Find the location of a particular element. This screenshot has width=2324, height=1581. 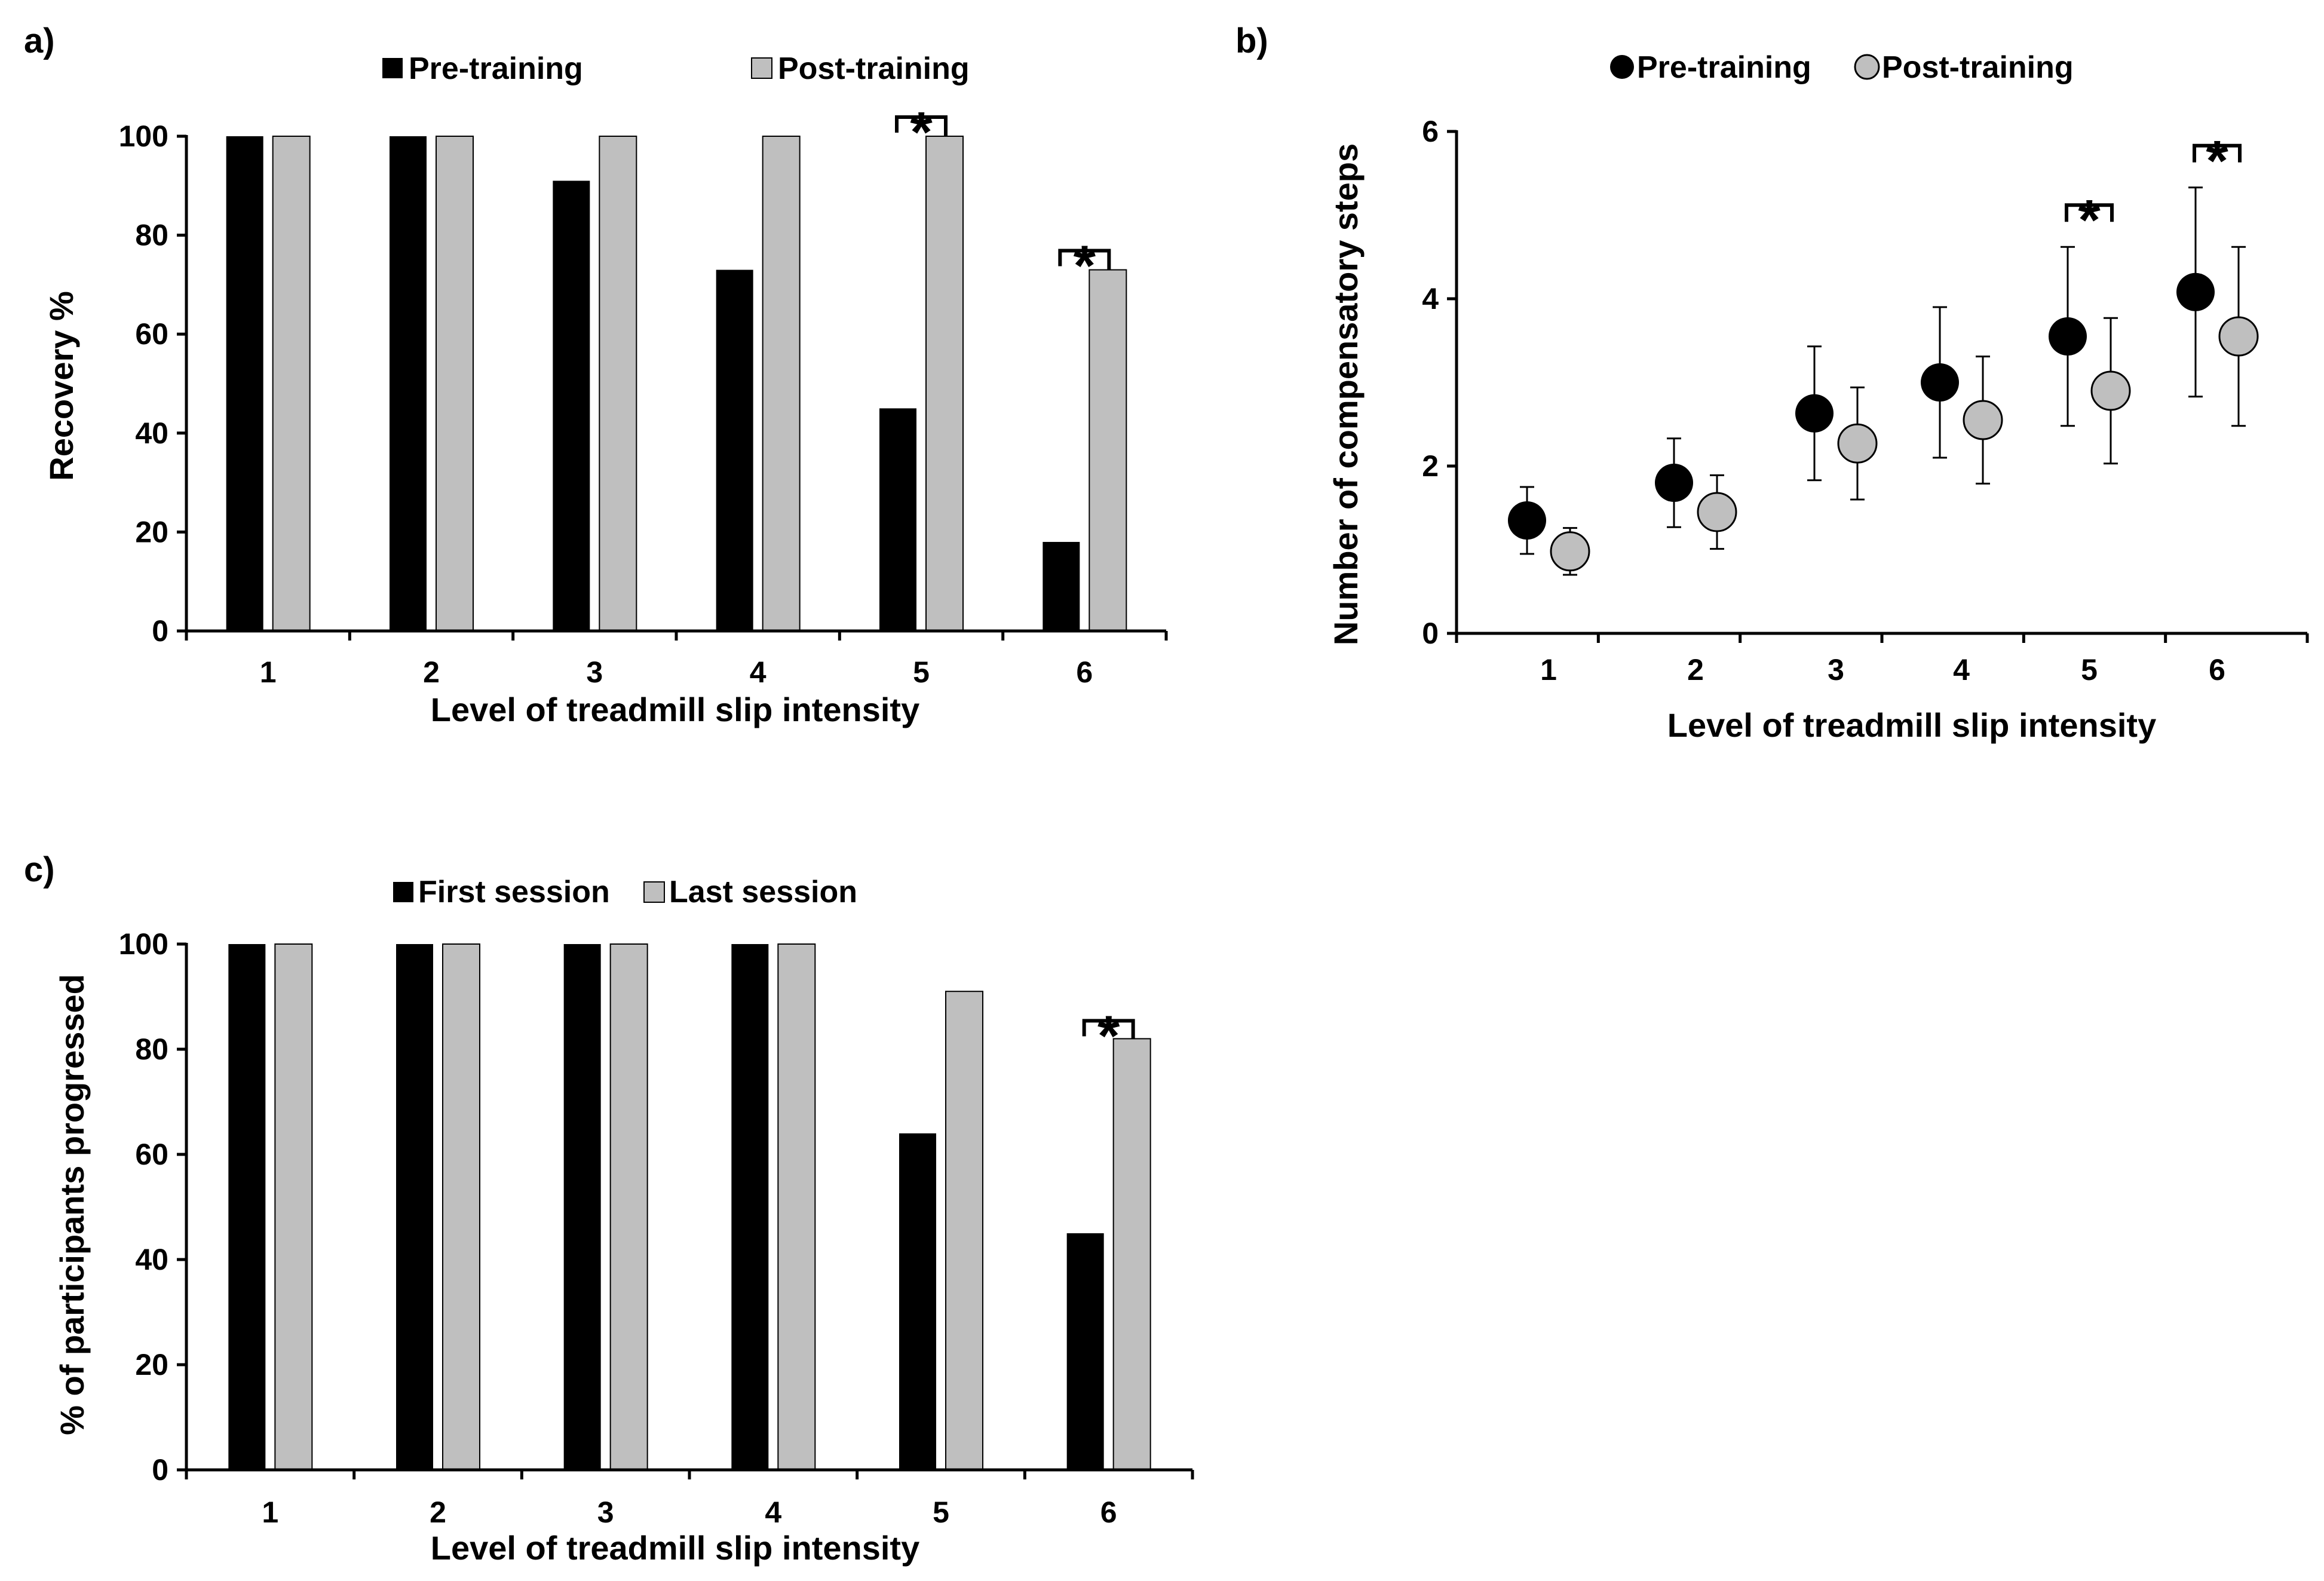

panel-c-axes is located at coordinates (689, 1211).